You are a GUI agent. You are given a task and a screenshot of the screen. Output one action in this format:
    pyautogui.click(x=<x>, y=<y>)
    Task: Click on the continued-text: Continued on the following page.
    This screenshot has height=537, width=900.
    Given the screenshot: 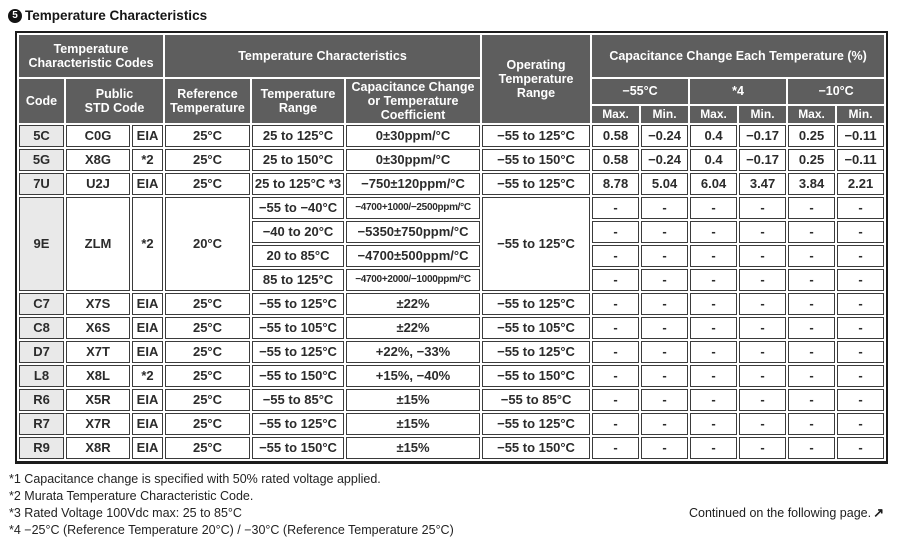 What is the action you would take?
    pyautogui.click(x=780, y=513)
    